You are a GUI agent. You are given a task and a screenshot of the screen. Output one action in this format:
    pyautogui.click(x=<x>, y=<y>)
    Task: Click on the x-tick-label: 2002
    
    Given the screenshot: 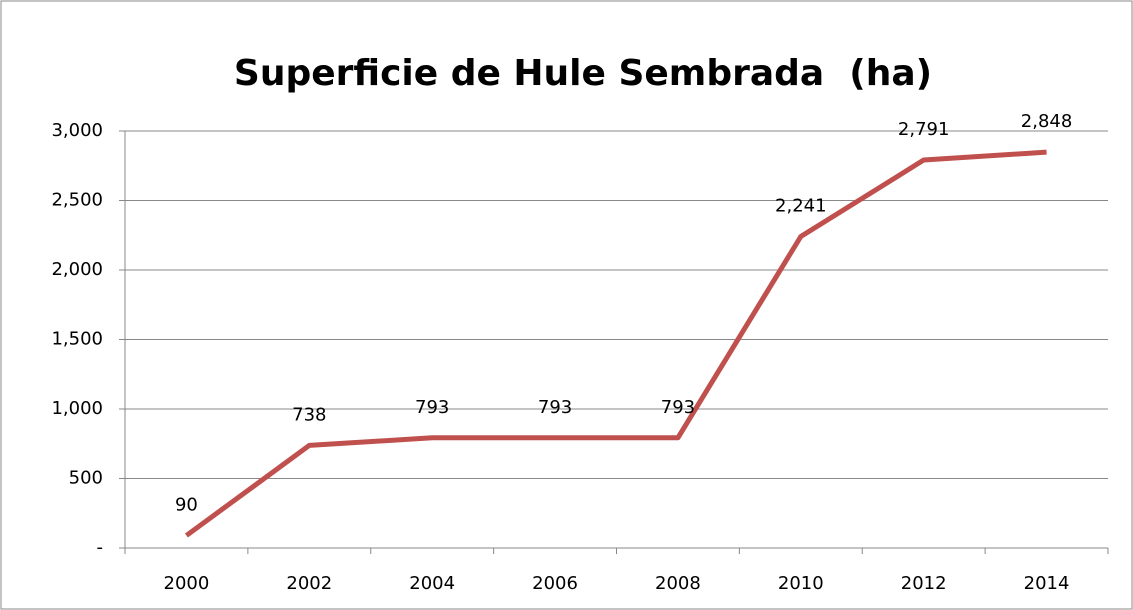 What is the action you would take?
    pyautogui.click(x=309, y=583)
    